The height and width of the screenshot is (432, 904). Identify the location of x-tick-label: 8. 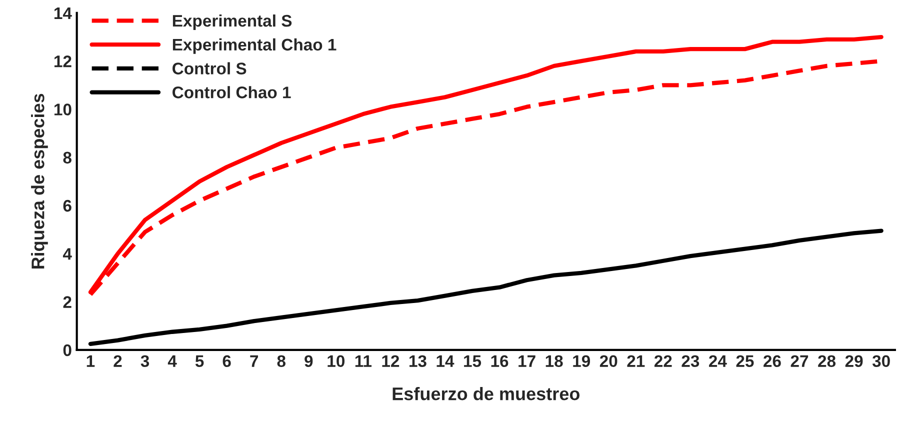
(281, 361).